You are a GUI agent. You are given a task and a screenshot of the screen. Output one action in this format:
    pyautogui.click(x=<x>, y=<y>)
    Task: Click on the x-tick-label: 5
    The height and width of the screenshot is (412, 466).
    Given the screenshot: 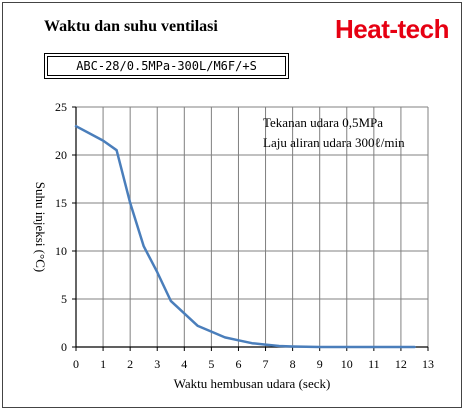 What is the action you would take?
    pyautogui.click(x=211, y=364)
    